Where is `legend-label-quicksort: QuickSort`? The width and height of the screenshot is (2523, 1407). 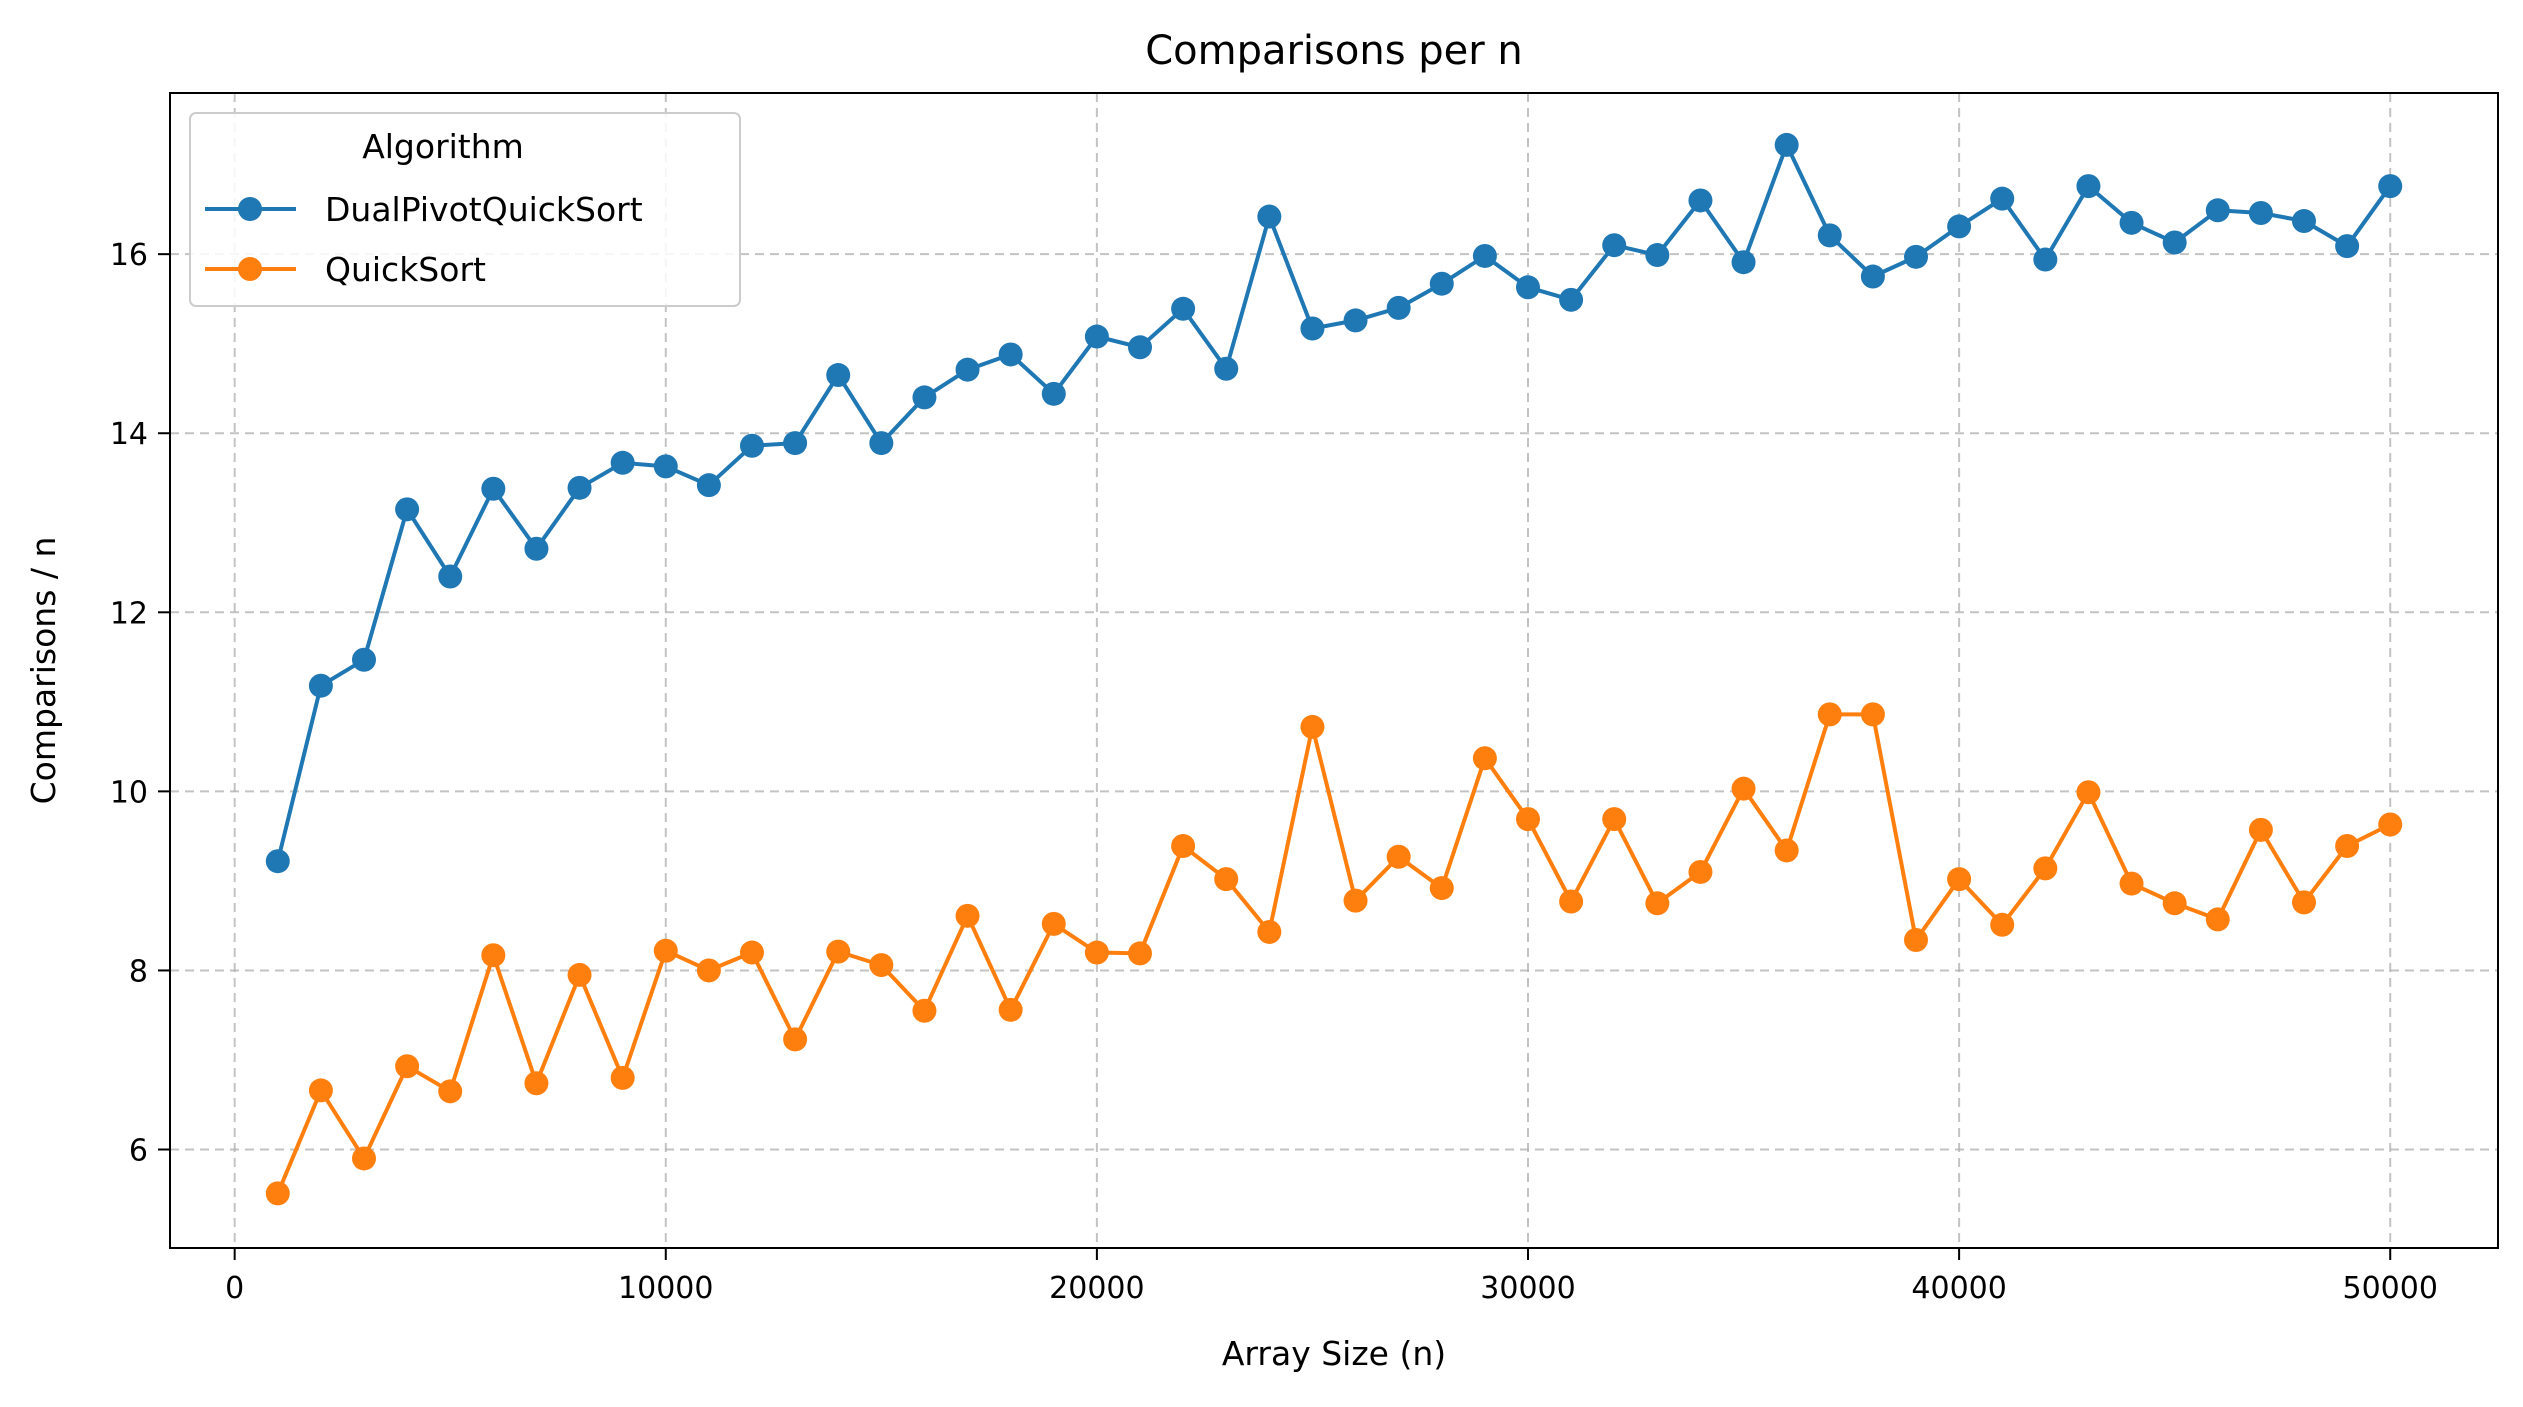
legend-label-quicksort: QuickSort is located at coordinates (405, 269).